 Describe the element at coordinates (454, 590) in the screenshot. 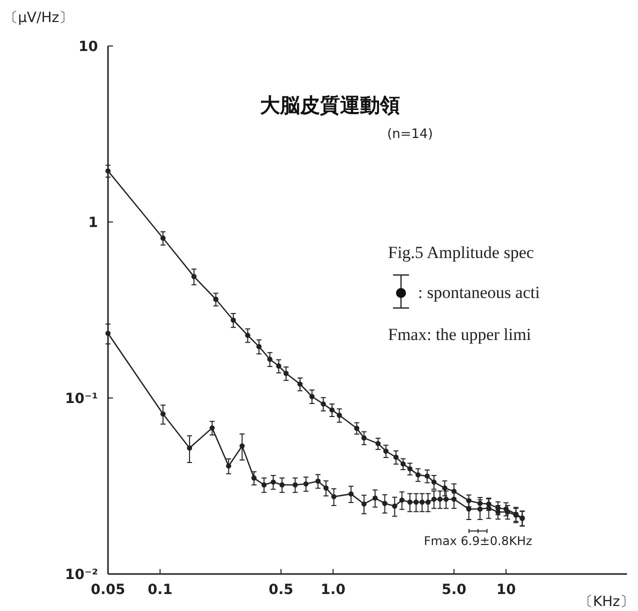

I see `x-tick-label: 5.0` at that location.